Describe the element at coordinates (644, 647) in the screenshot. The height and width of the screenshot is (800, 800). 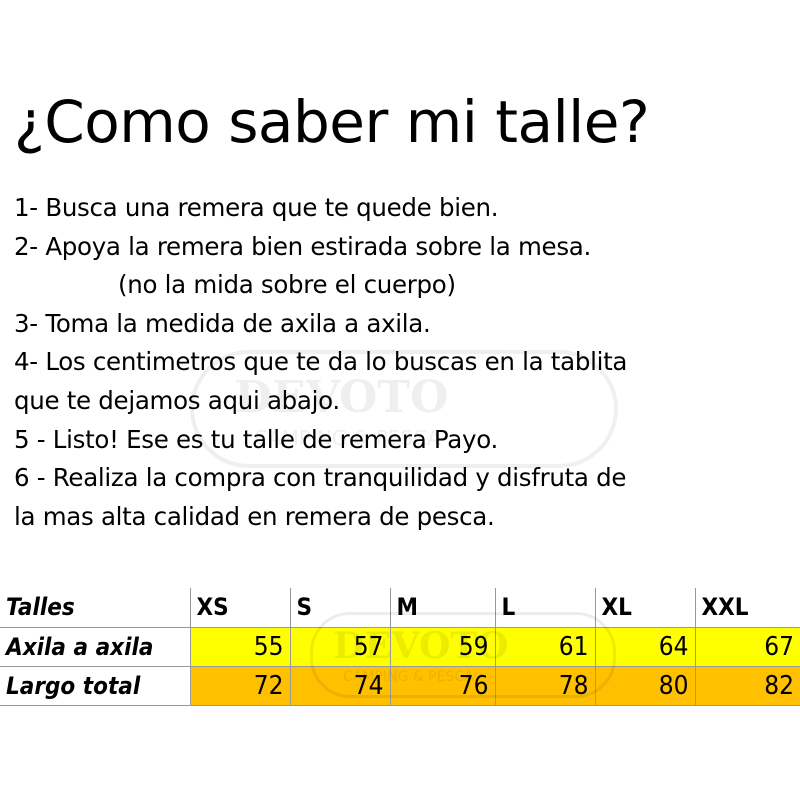
I see `cell: 64` at that location.